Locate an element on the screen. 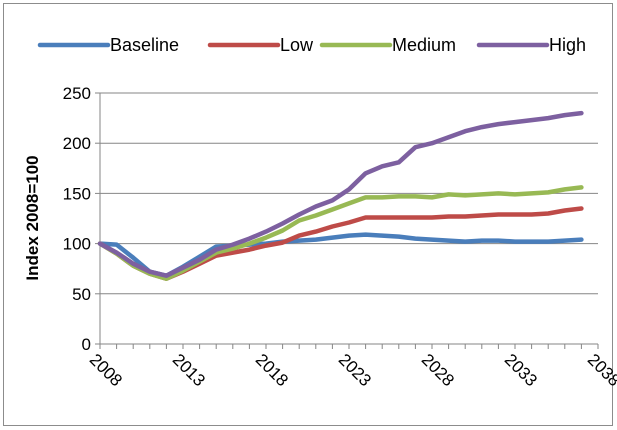 This screenshot has width=617, height=430. y-tick-label: 50 is located at coordinates (81, 294).